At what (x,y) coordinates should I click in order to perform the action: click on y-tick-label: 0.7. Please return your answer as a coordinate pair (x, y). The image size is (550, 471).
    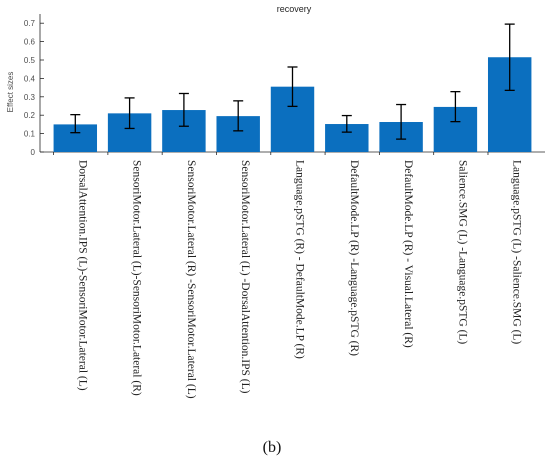
    Looking at the image, I should click on (30, 23).